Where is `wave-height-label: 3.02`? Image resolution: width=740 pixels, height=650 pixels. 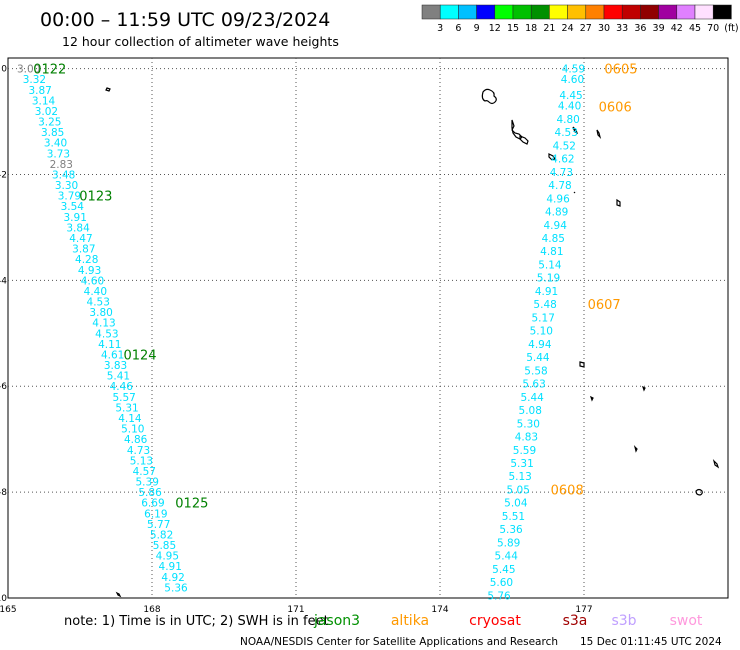 wave-height-label: 3.02 is located at coordinates (46, 112).